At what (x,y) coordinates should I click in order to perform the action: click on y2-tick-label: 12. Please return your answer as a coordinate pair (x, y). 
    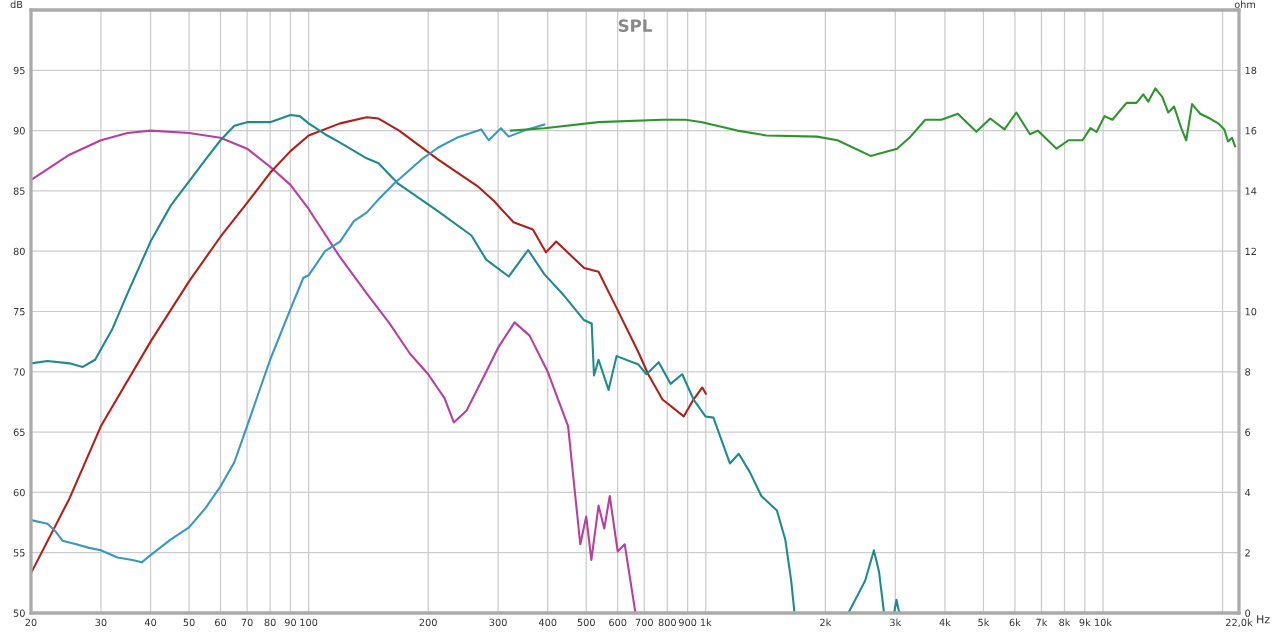
    Looking at the image, I should click on (1250, 251).